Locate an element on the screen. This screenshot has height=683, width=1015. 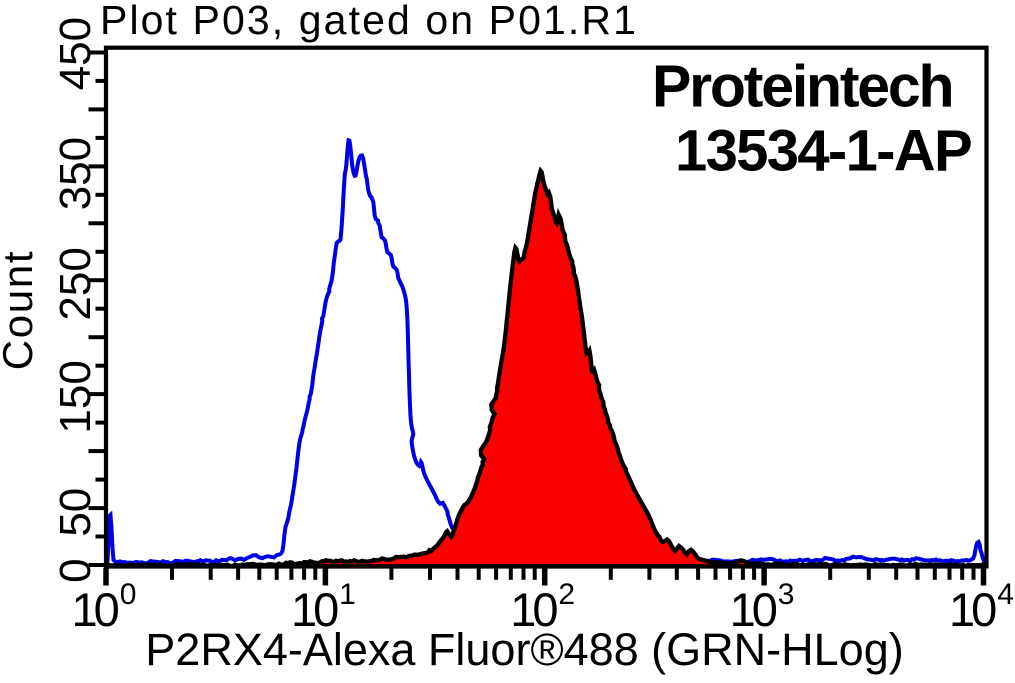
svg-text: 150 is located at coordinates (75, 396).